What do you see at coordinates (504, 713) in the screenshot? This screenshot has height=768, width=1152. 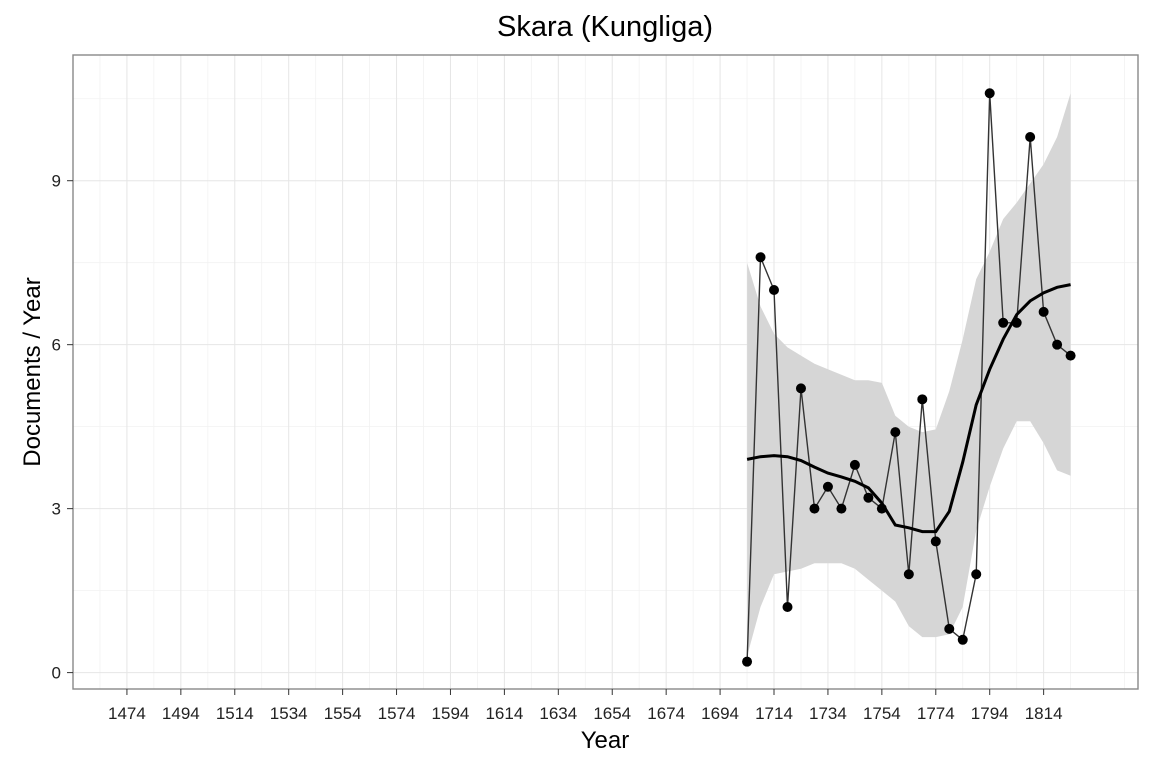 I see `x-tick-label: 1614` at bounding box center [504, 713].